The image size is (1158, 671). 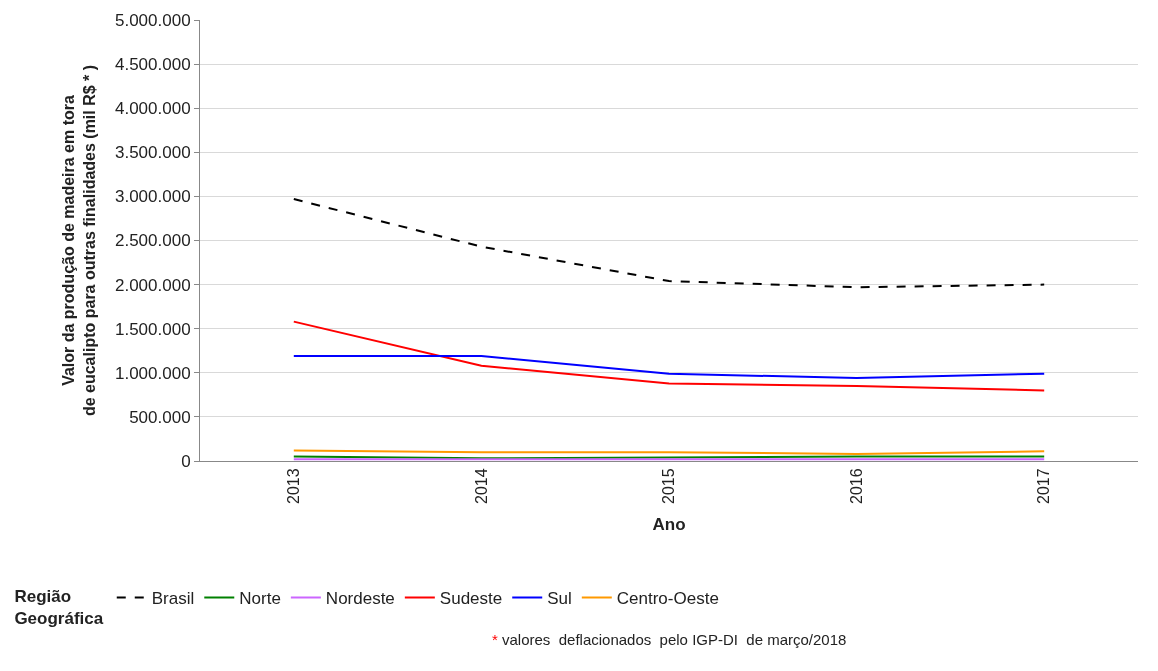 I want to click on legend-label: Centro-Oeste, so click(x=667, y=599).